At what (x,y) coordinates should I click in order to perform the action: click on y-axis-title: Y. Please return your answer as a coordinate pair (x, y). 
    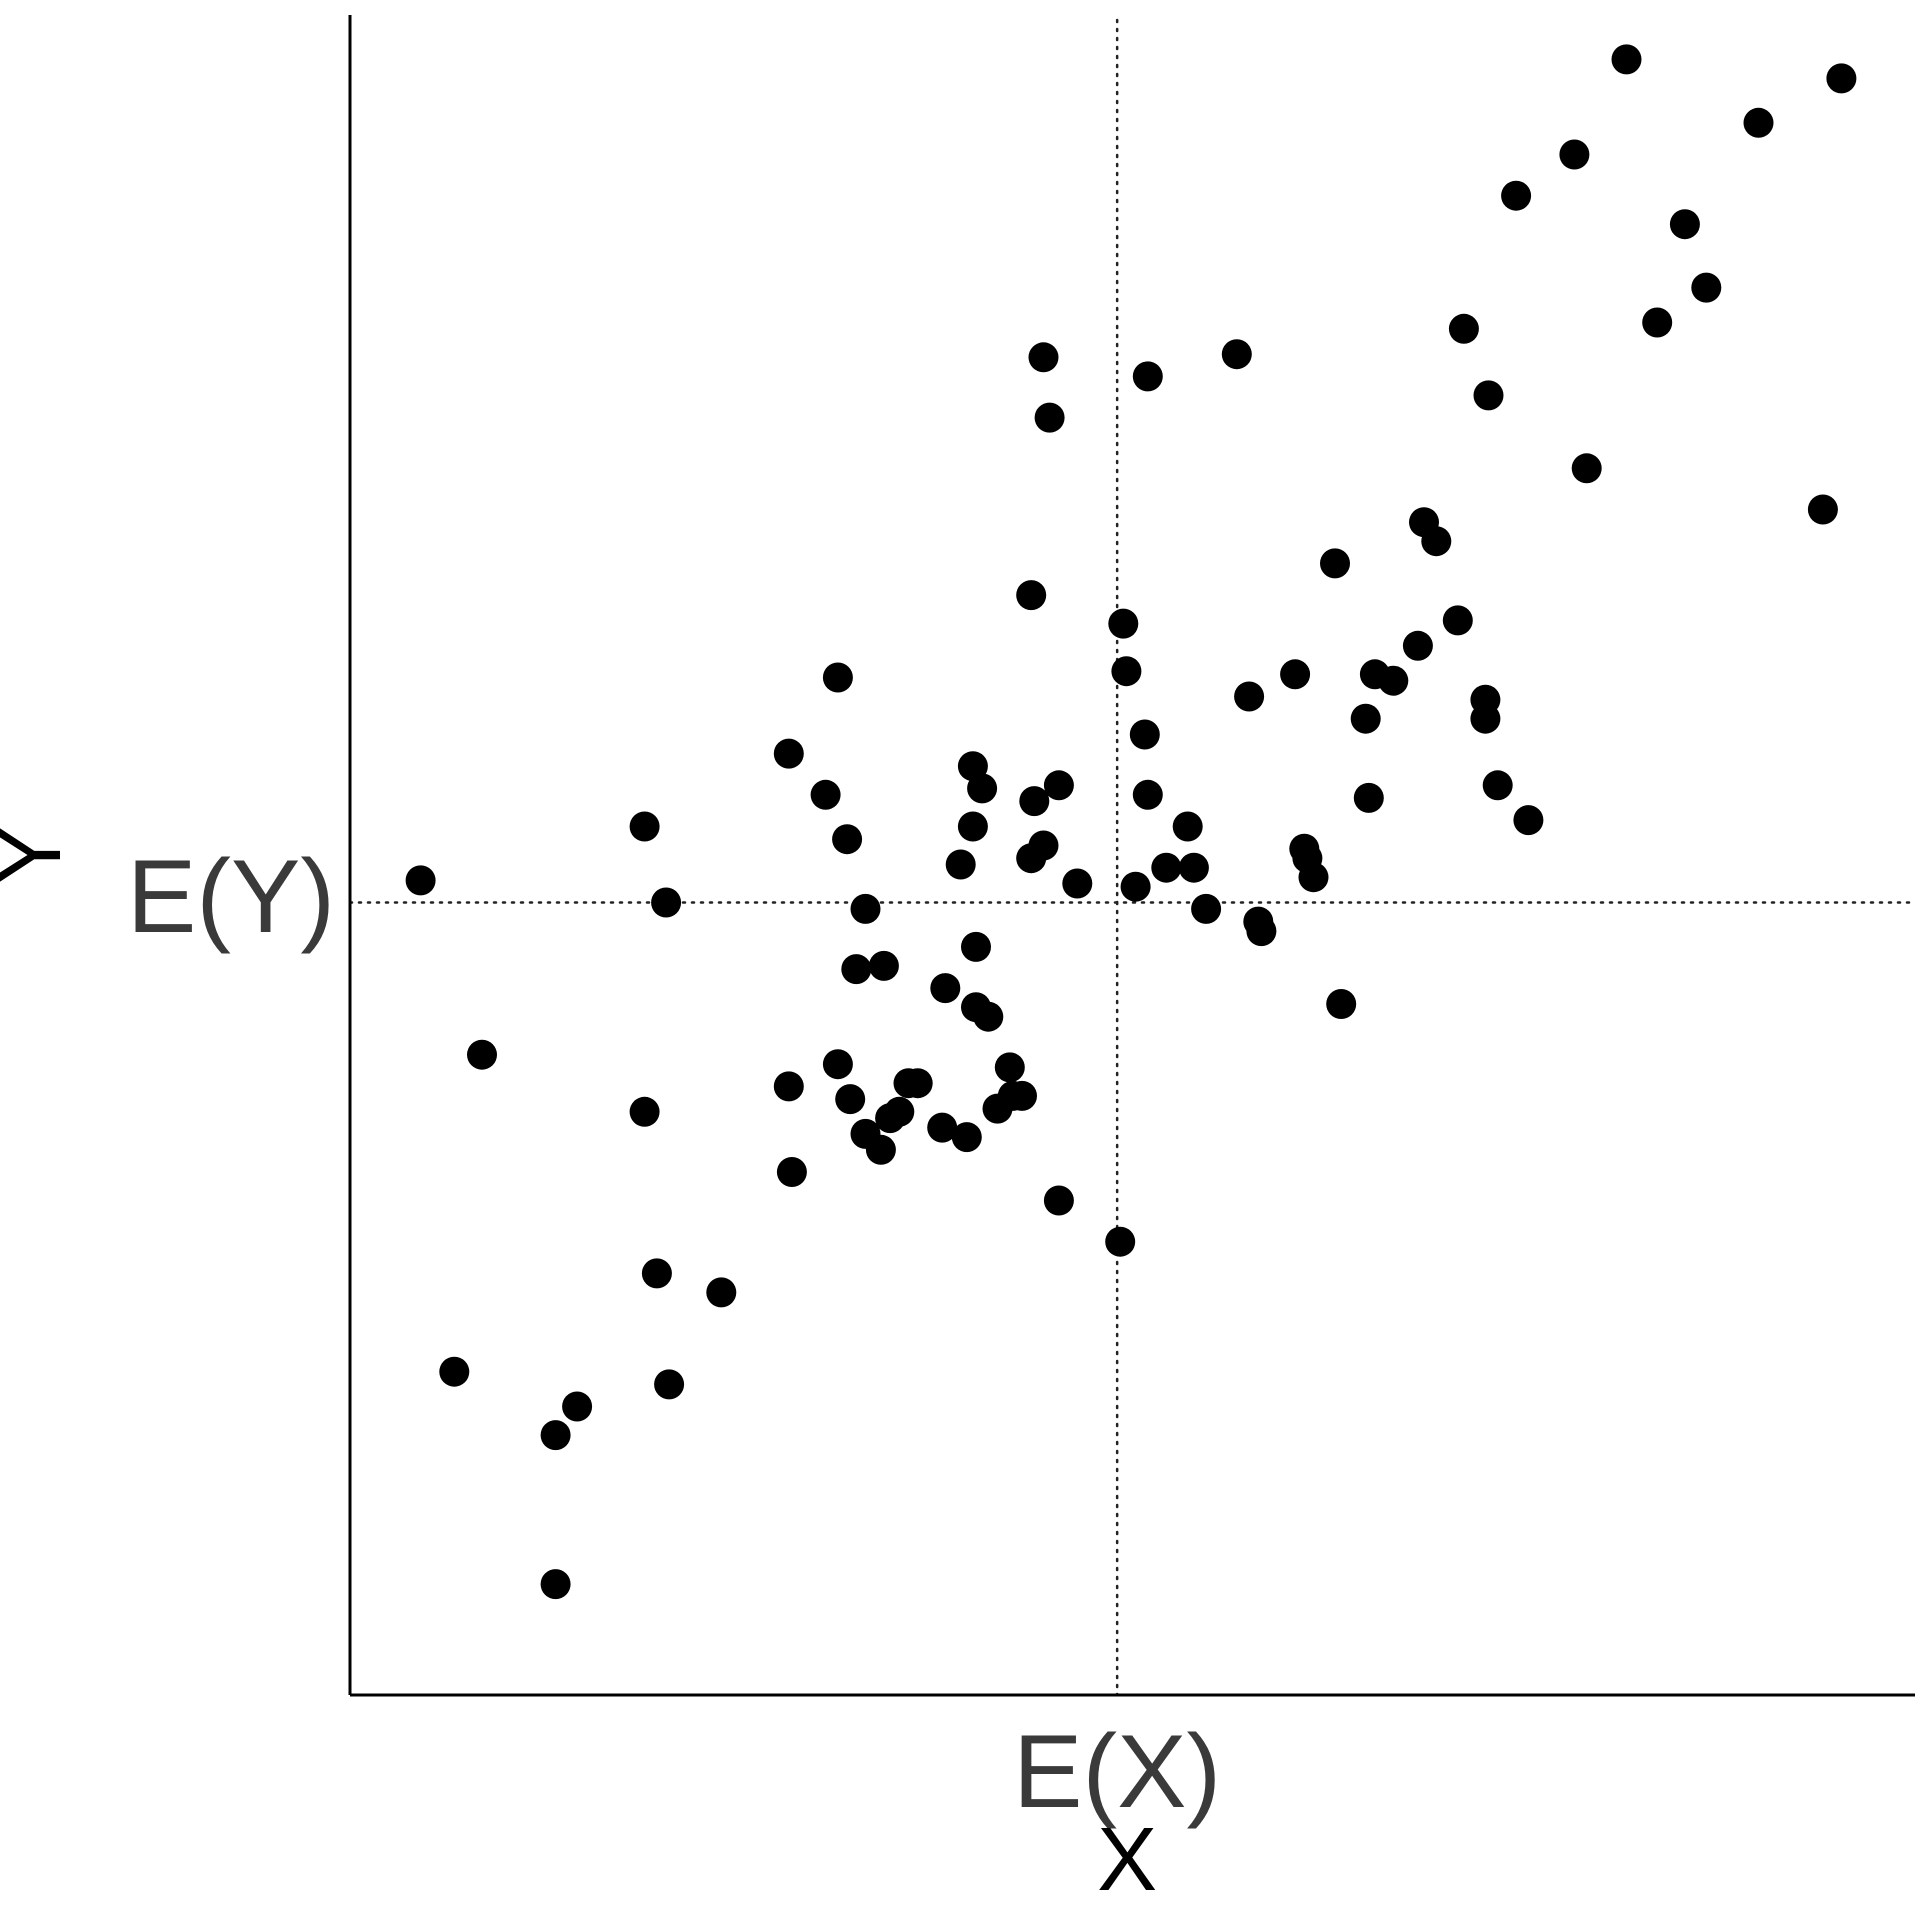
    Looking at the image, I should click on (40, 855).